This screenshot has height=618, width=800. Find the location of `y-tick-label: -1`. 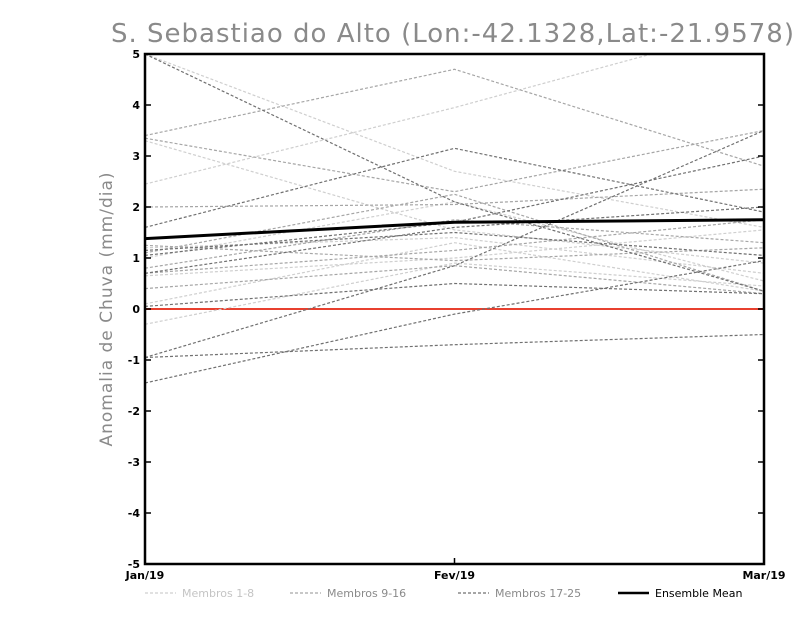

y-tick-label: -1 is located at coordinates (134, 360).